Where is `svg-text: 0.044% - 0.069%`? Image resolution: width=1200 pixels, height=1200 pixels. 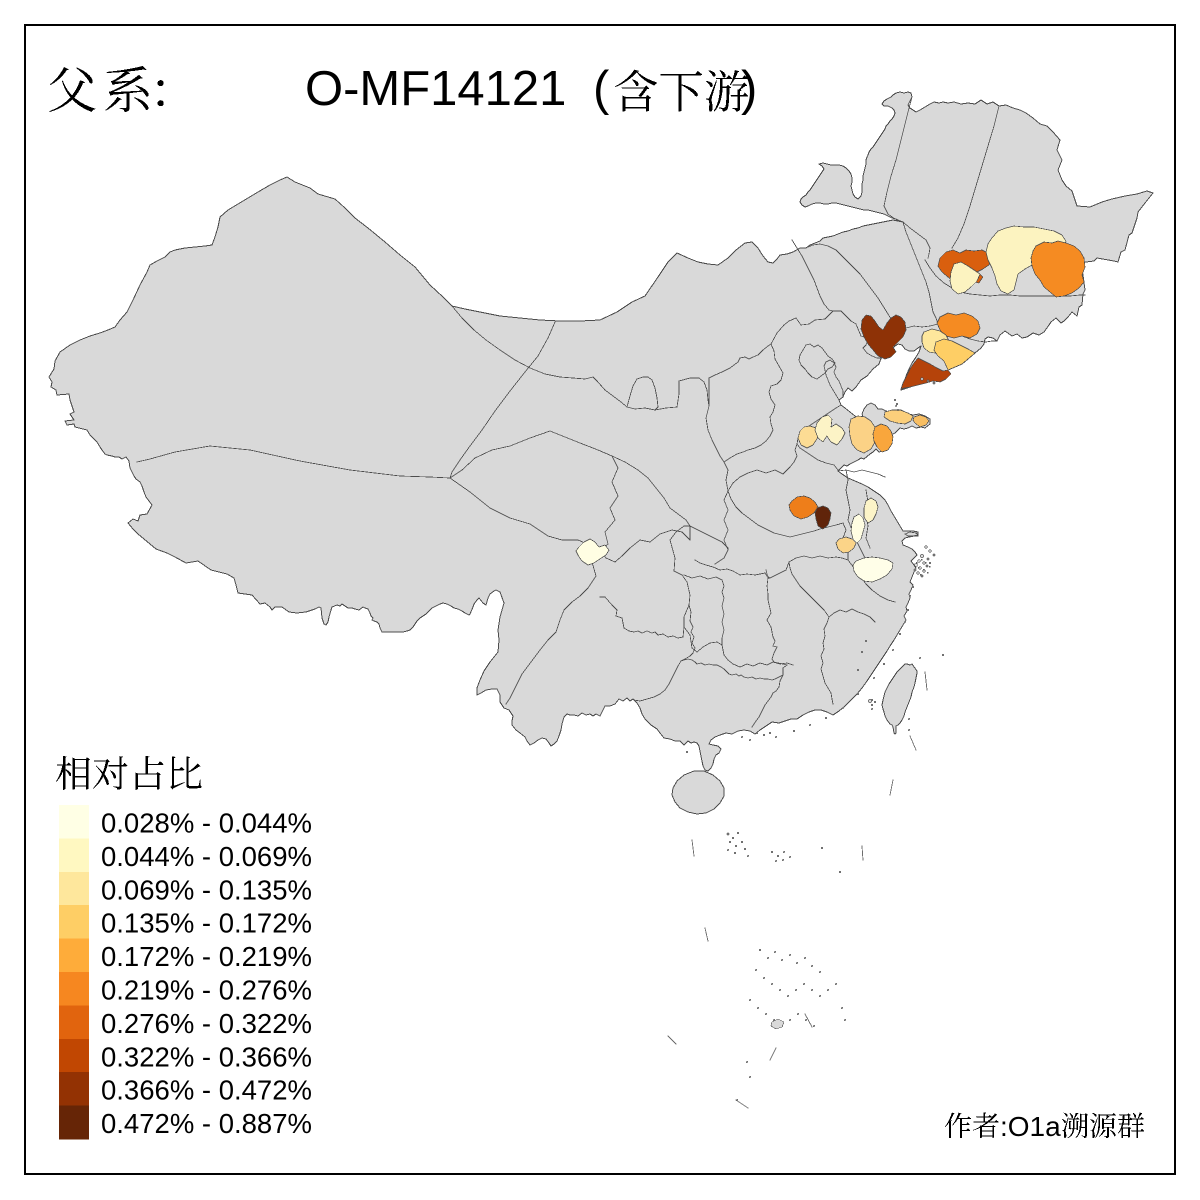 svg-text: 0.044% - 0.069% is located at coordinates (206, 856).